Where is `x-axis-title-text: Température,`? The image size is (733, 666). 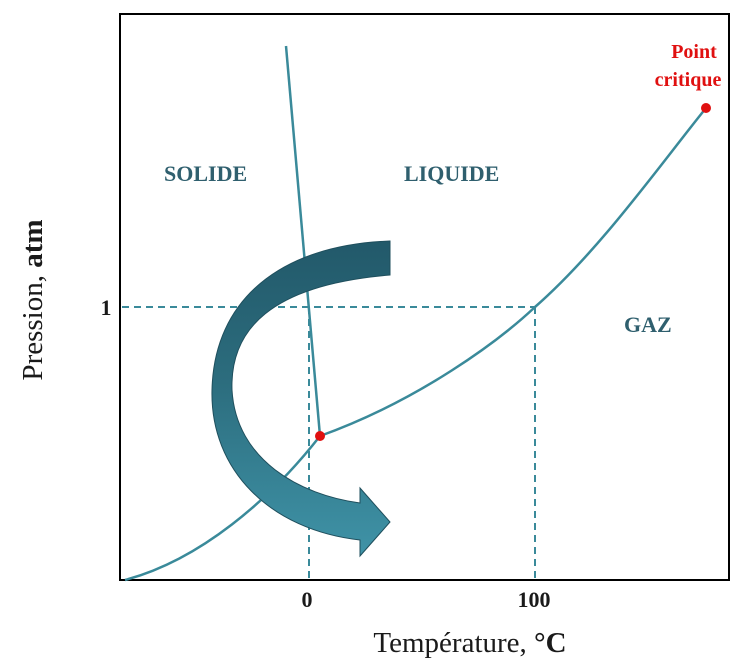
x-axis-title-text: Température, is located at coordinates (453, 643).